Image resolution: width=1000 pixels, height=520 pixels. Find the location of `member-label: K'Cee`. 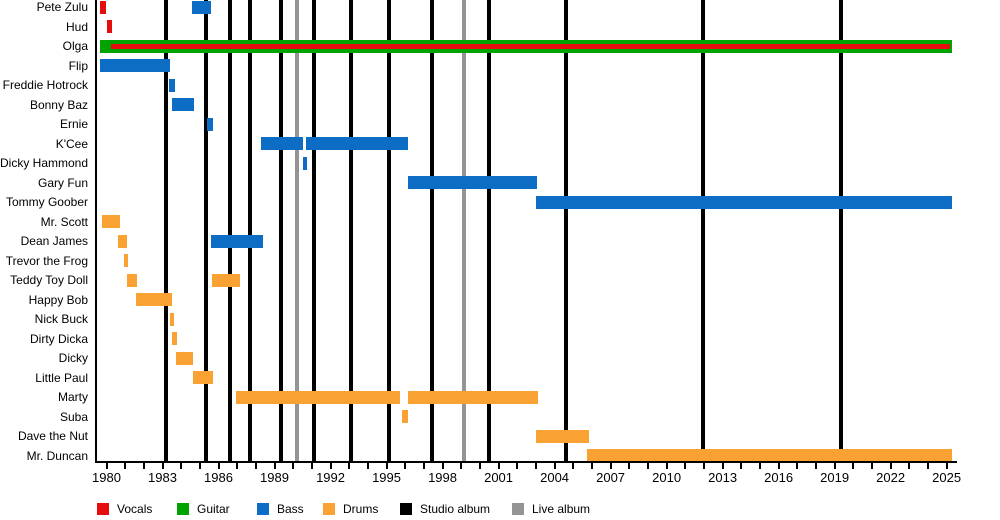

member-label: K'Cee is located at coordinates (71, 143).